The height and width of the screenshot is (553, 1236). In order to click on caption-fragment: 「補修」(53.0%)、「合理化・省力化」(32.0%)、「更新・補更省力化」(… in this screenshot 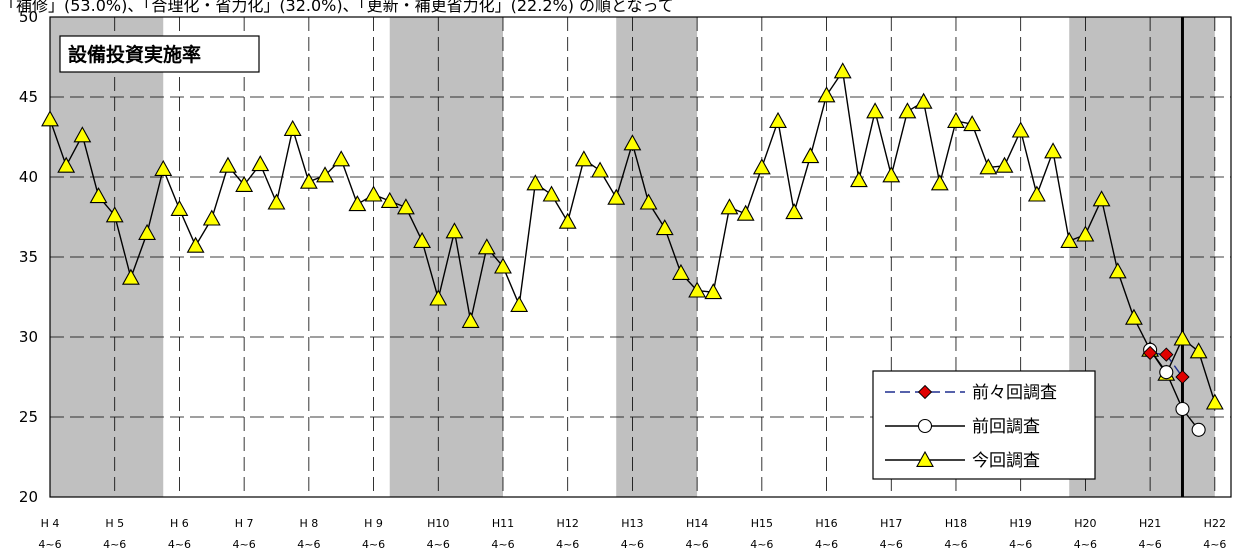, I will do `click(337, 7)`.